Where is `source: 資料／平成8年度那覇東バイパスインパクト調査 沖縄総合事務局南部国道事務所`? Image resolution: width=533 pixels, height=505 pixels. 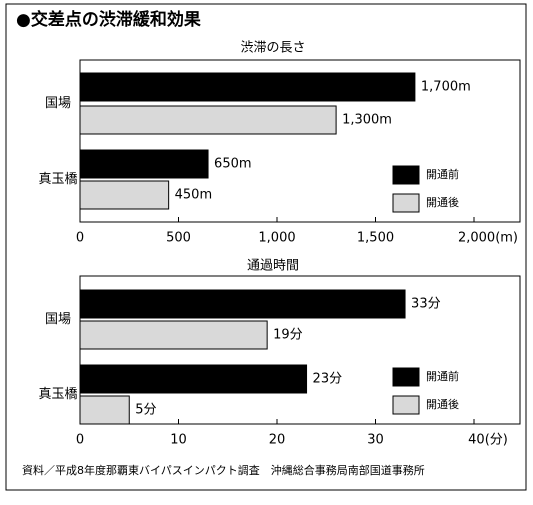 source: 資料／平成8年度那覇東バイパスインパクト調査 沖縄総合事務局南部国道事務所 is located at coordinates (223, 470).